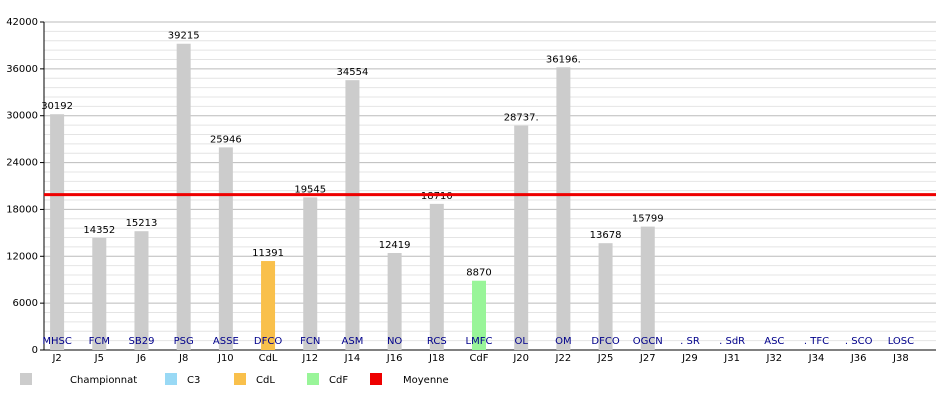 The image size is (950, 400). What do you see at coordinates (437, 341) in the screenshot?
I see `opponent-label: RCS` at bounding box center [437, 341].